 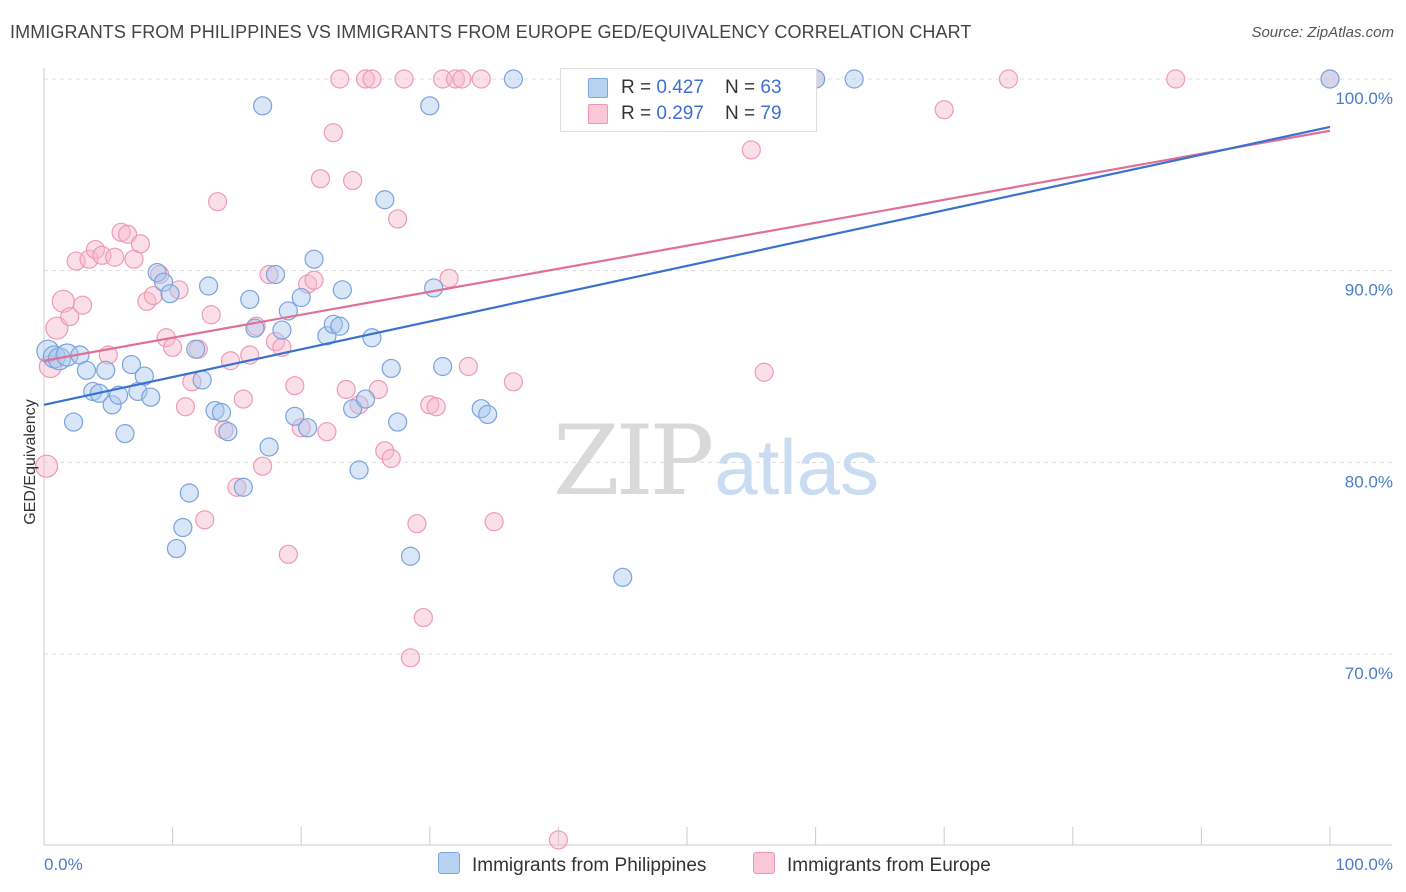 What do you see at coordinates (1369, 481) in the screenshot?
I see `y-tick-label: 80.0%` at bounding box center [1369, 481].